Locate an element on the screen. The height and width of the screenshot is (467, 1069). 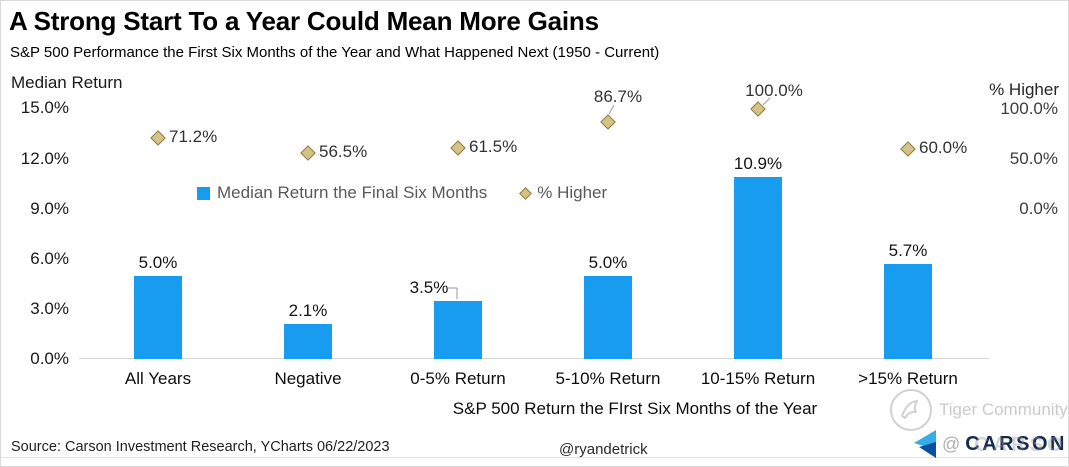
left-axis-tick: 12.0% is located at coordinates (44, 158).